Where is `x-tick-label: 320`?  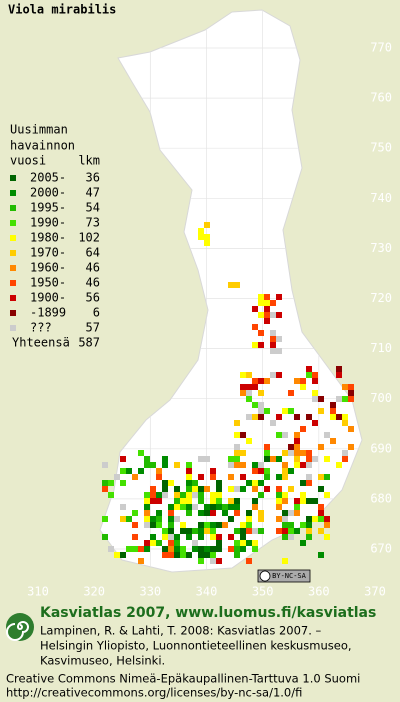
x-tick-label: 320 is located at coordinates (94, 592).